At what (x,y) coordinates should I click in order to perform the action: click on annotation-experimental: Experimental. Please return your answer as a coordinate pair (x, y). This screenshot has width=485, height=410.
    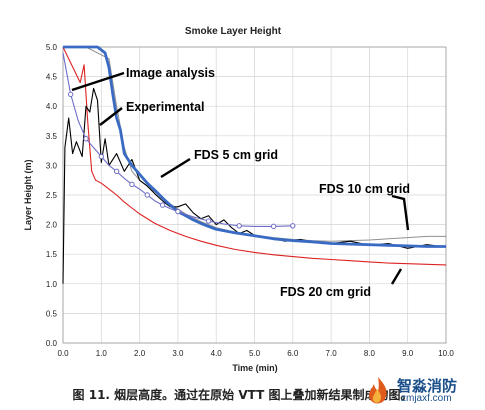
    Looking at the image, I should click on (165, 107).